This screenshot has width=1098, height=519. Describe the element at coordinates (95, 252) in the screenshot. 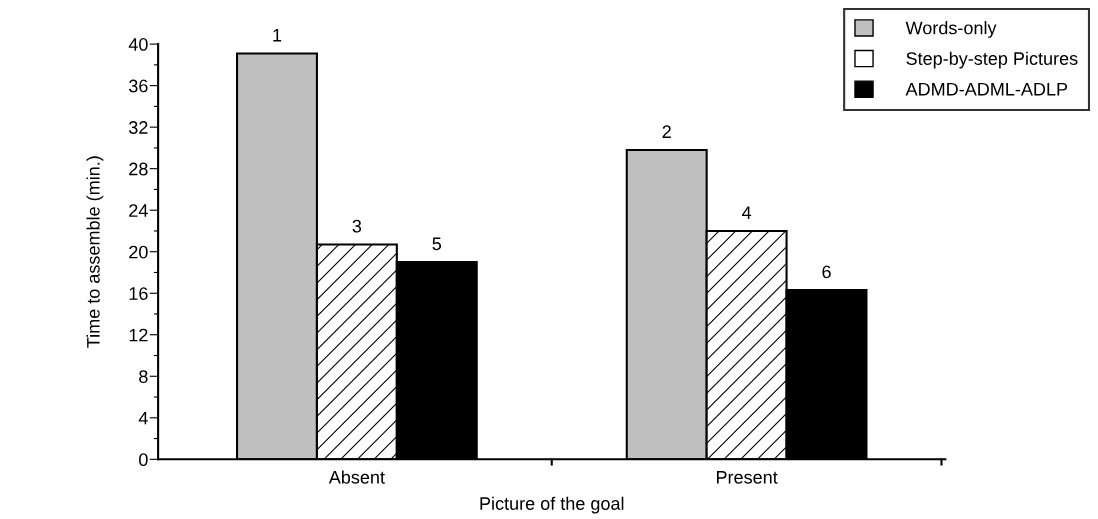

I see `y-axis-title: Time to assemble (min.)` at that location.